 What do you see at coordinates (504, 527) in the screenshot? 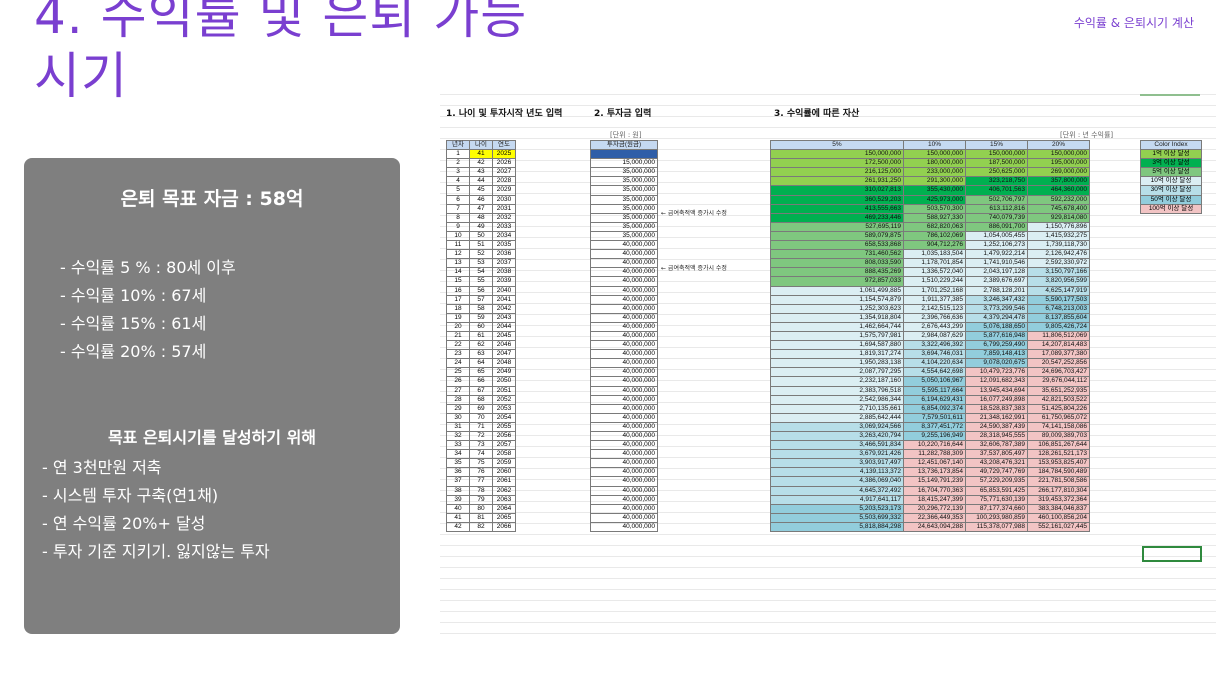
I see `table-cell: 2066` at bounding box center [504, 527].